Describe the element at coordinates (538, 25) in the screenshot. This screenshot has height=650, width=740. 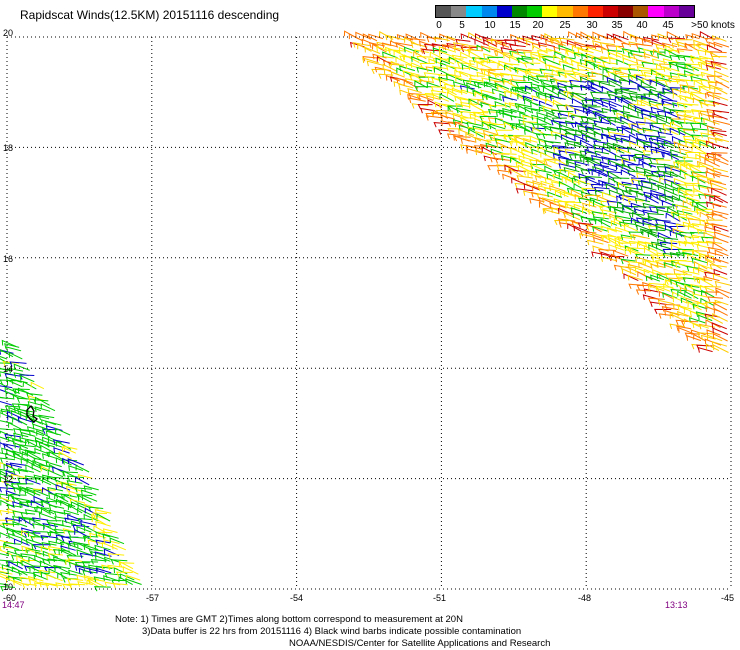
I see `colorbar-label: 20` at that location.